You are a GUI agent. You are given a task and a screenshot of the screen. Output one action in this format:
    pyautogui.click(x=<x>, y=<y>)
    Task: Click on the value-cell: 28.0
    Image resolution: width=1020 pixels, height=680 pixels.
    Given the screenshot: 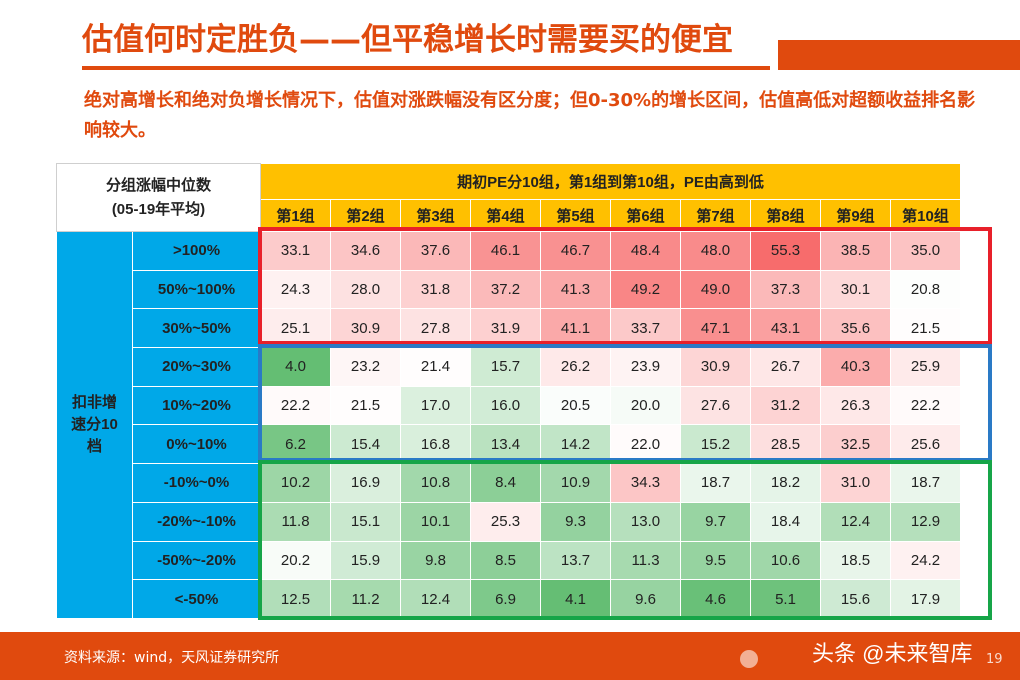 What is the action you would take?
    pyautogui.click(x=365, y=289)
    